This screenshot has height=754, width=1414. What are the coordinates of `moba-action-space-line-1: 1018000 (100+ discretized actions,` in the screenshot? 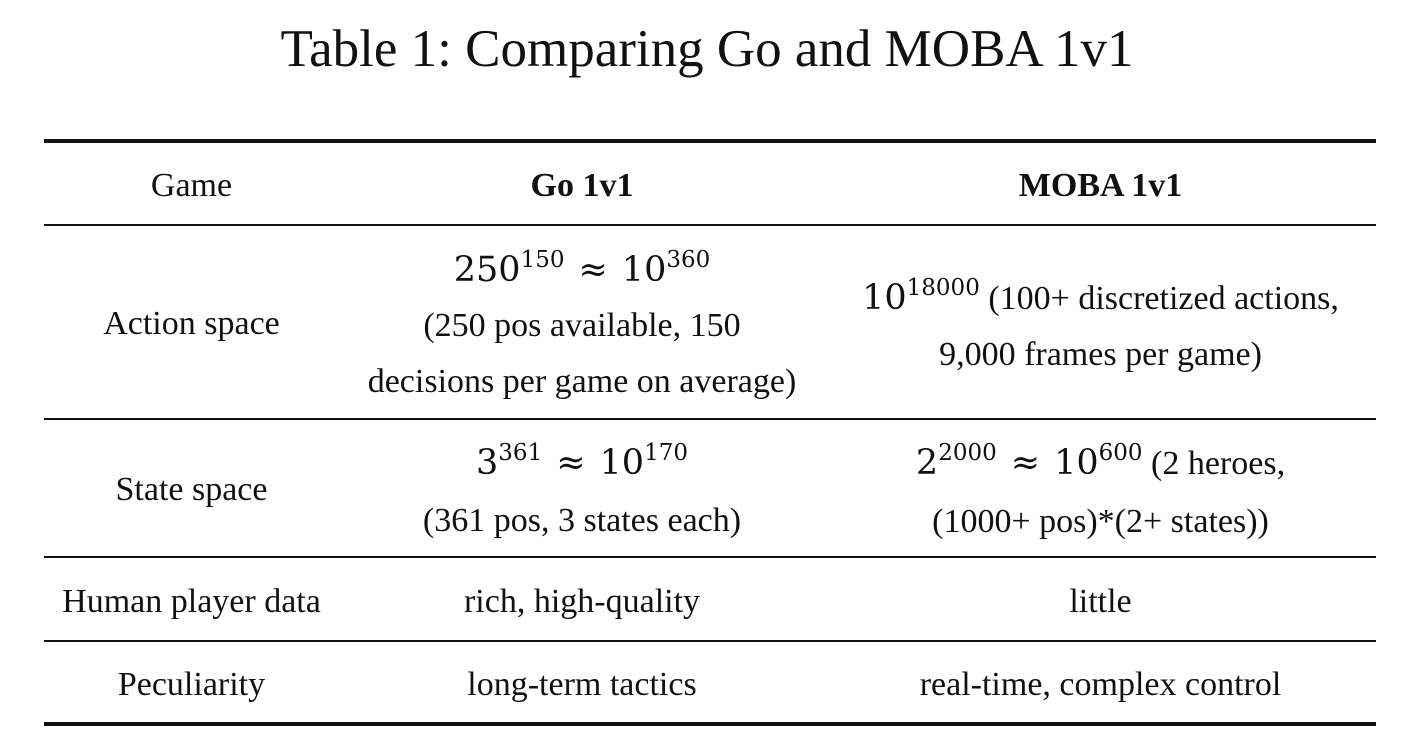 It's located at (1100, 296).